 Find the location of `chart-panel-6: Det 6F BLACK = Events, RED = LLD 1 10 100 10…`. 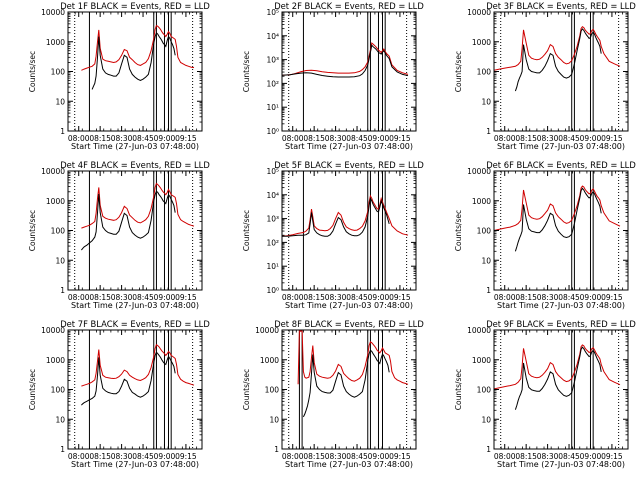

chart-panel-6: Det 6F BLACK = Events, RED = LLD 1 10 100 10… is located at coordinates (545, 235).